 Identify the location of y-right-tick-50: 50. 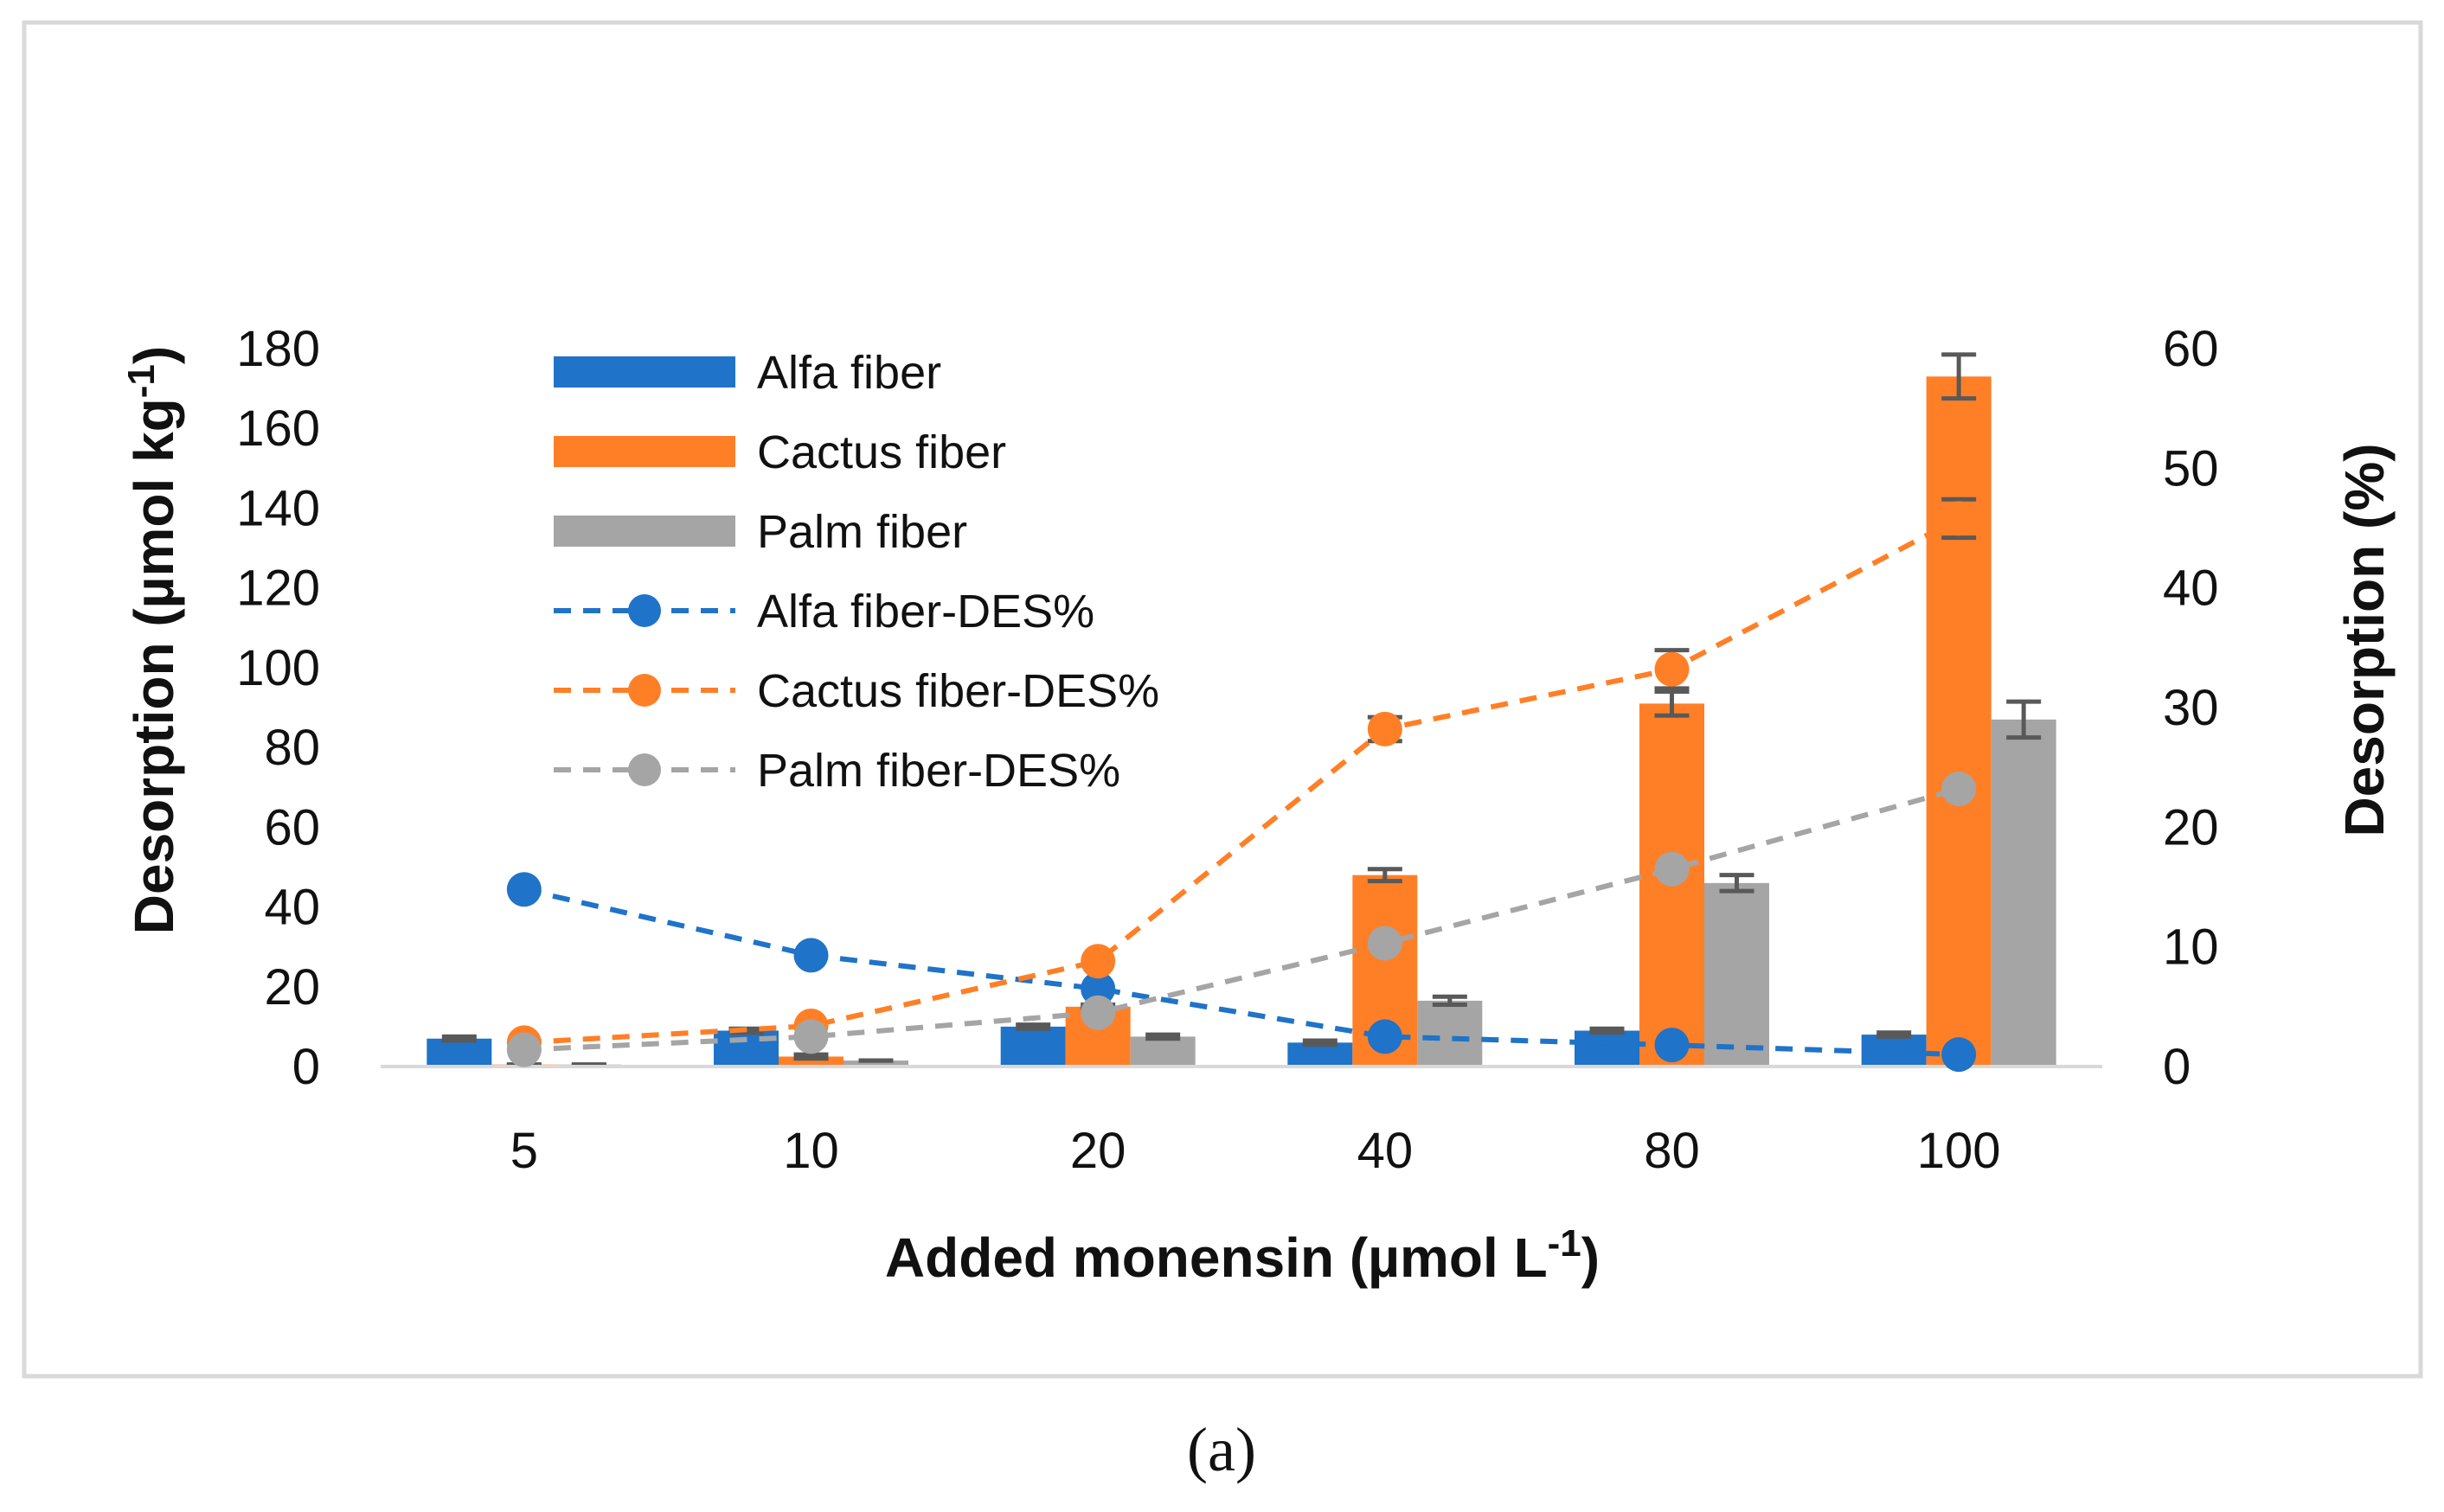
(2191, 468).